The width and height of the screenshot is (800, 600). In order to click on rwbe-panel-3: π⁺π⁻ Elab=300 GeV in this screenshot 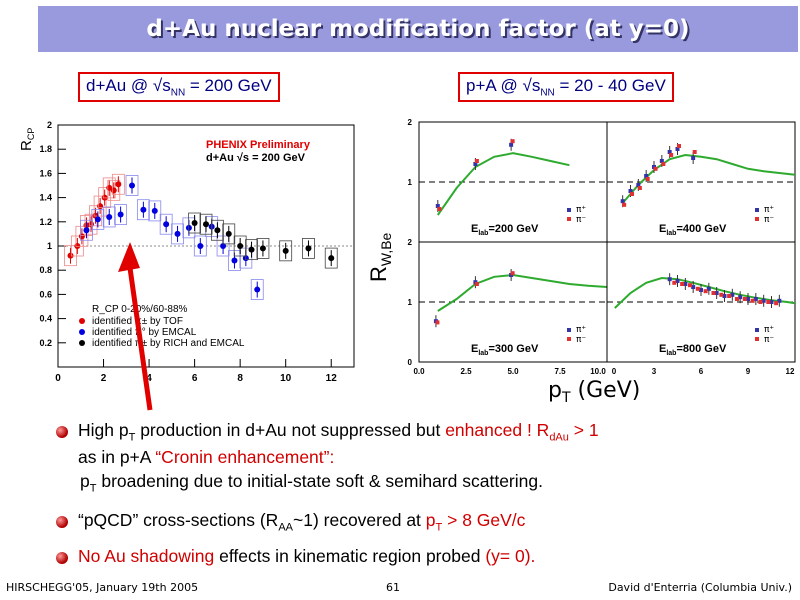, I will do `click(513, 302)`.